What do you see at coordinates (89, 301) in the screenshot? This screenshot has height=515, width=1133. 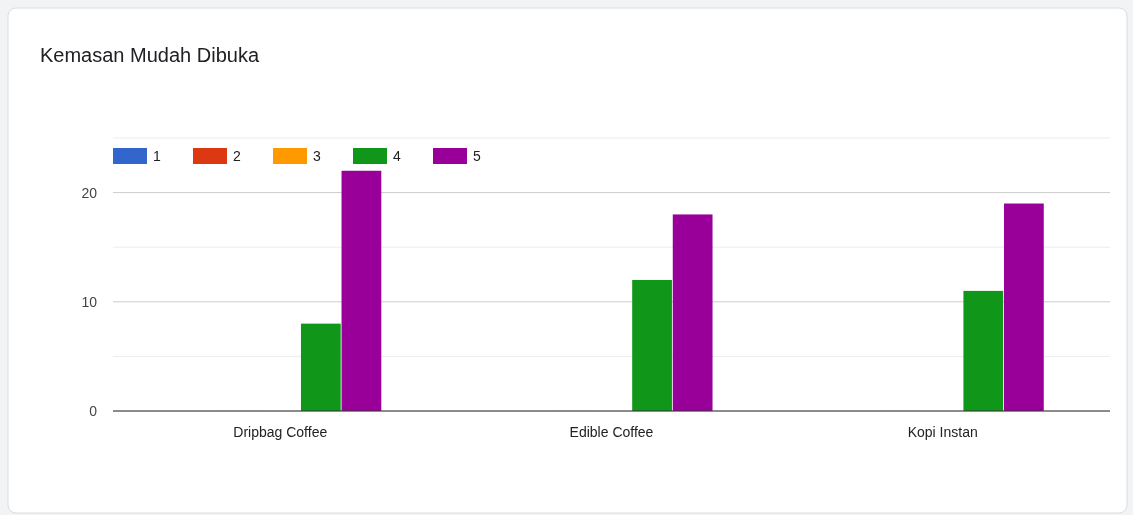 I see `y-tick-label: 10` at bounding box center [89, 301].